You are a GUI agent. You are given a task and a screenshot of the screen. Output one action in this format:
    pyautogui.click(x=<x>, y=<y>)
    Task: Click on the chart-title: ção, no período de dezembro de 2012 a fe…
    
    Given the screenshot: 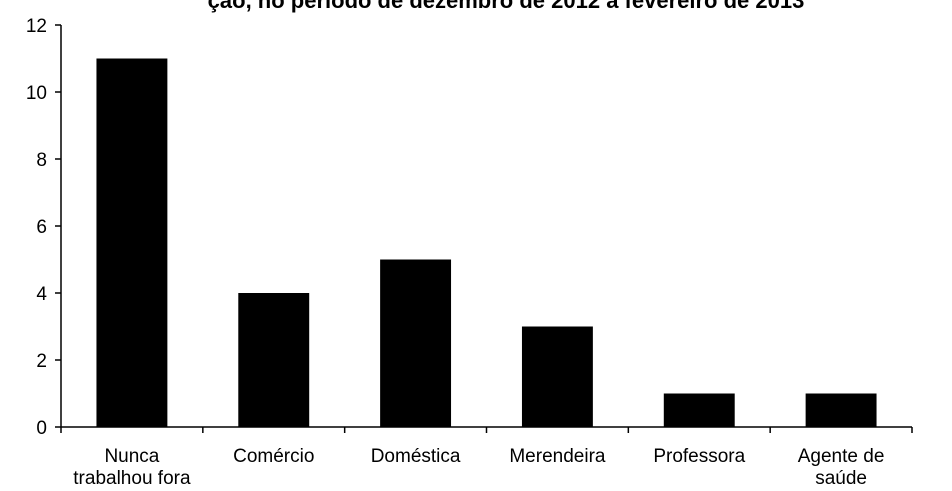 What is the action you would take?
    pyautogui.click(x=506, y=6)
    